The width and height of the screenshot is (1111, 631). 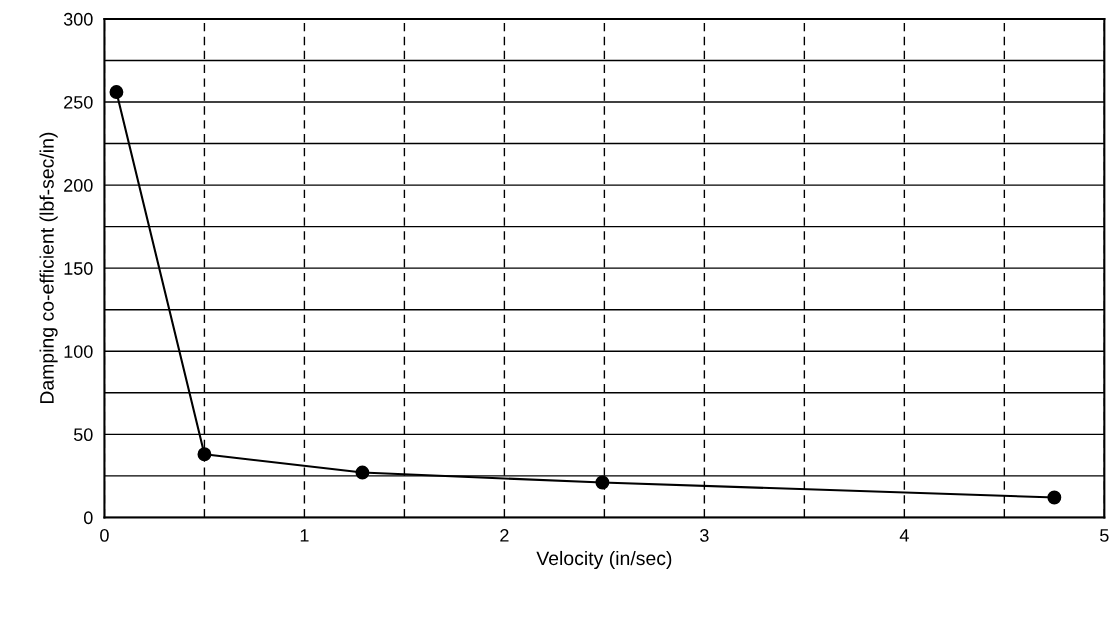 What do you see at coordinates (304, 535) in the screenshot?
I see `x-tick-label: 1` at bounding box center [304, 535].